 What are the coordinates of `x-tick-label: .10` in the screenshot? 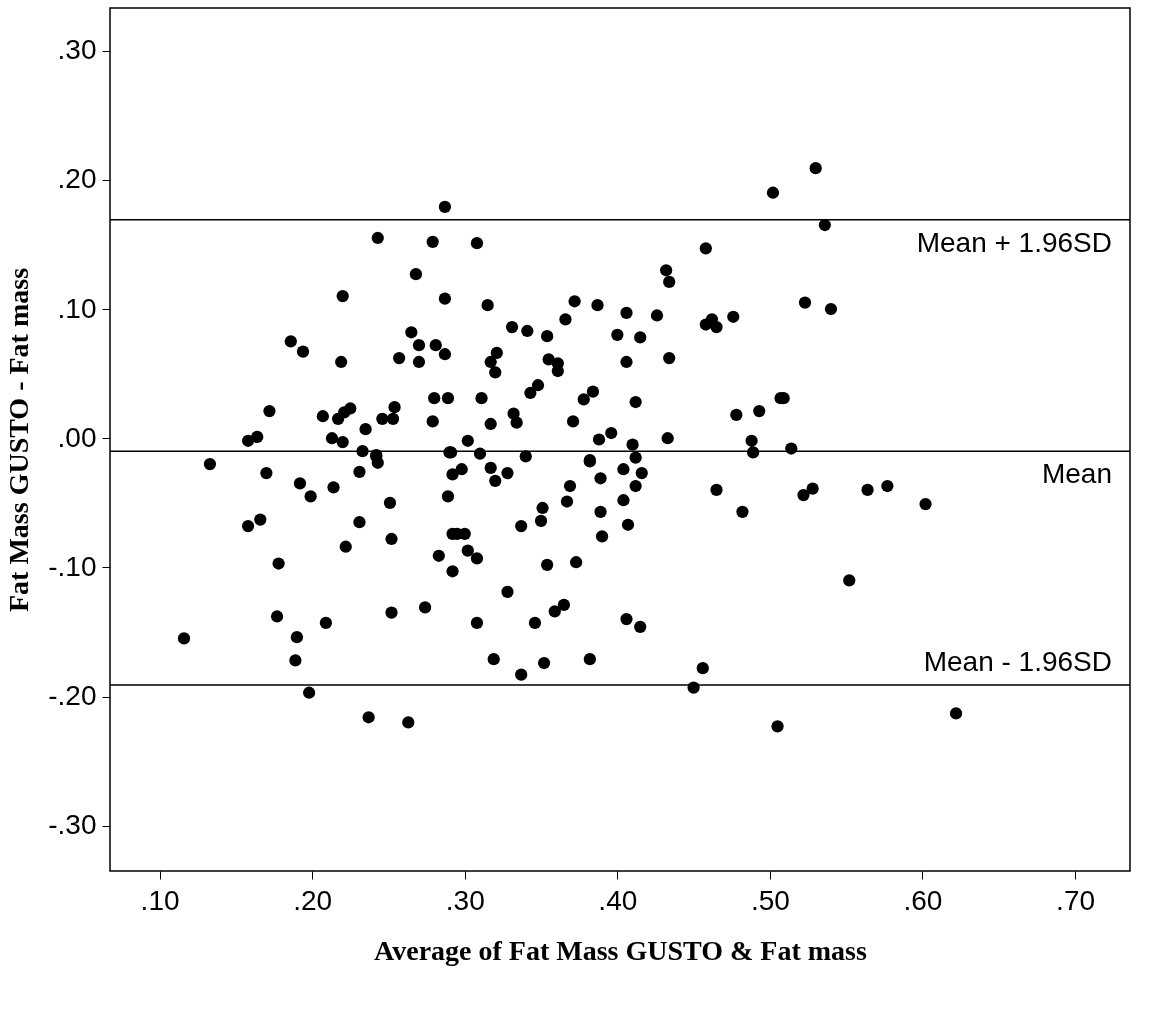 It's located at (160, 900).